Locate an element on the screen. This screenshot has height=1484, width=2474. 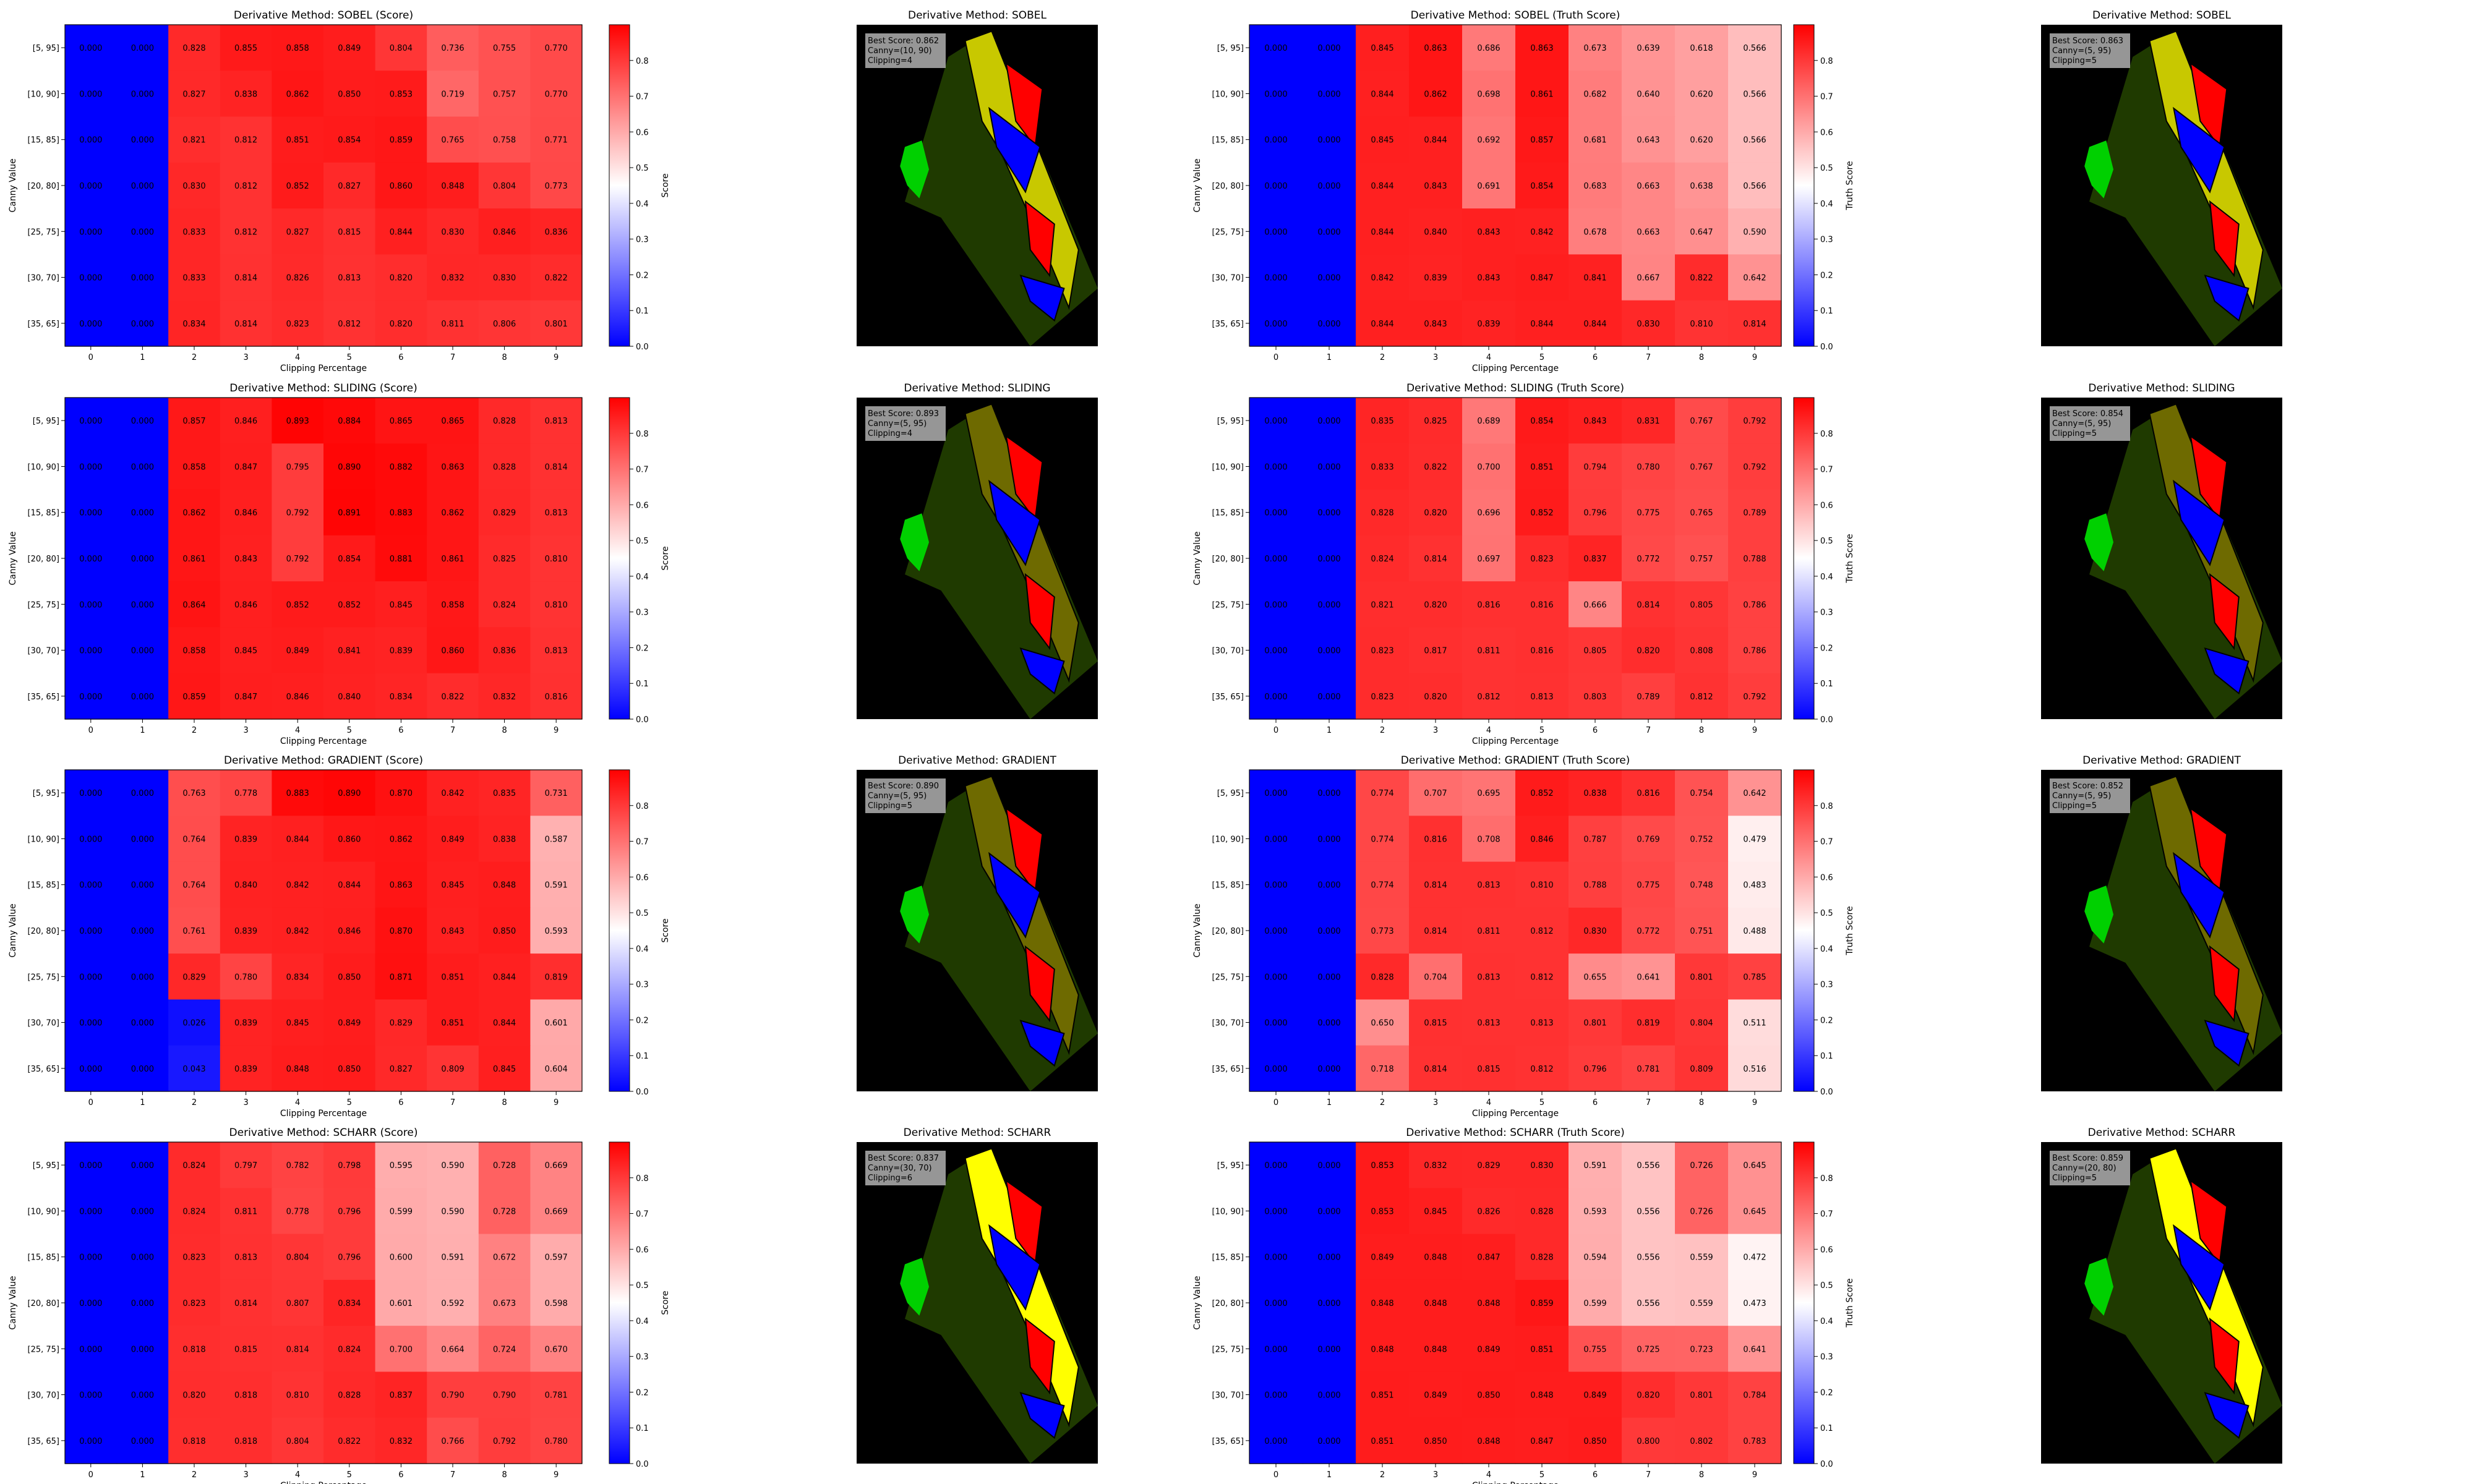
best-score-line: Canny=(20, 80) is located at coordinates (2084, 1168).